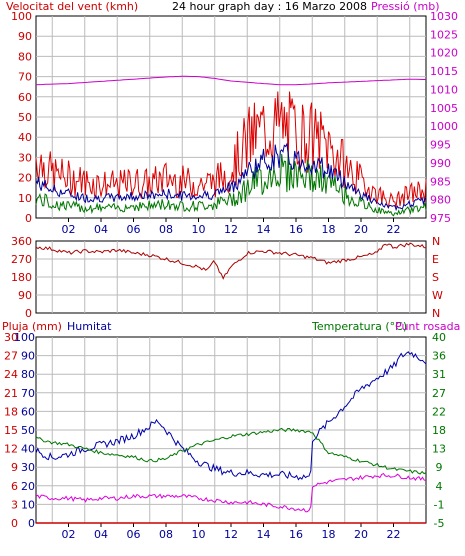  Describe the element at coordinates (269, 6) in the screenshot. I see `top-chart-title: 24 hour graph day : 16 Marzo 2008` at that location.